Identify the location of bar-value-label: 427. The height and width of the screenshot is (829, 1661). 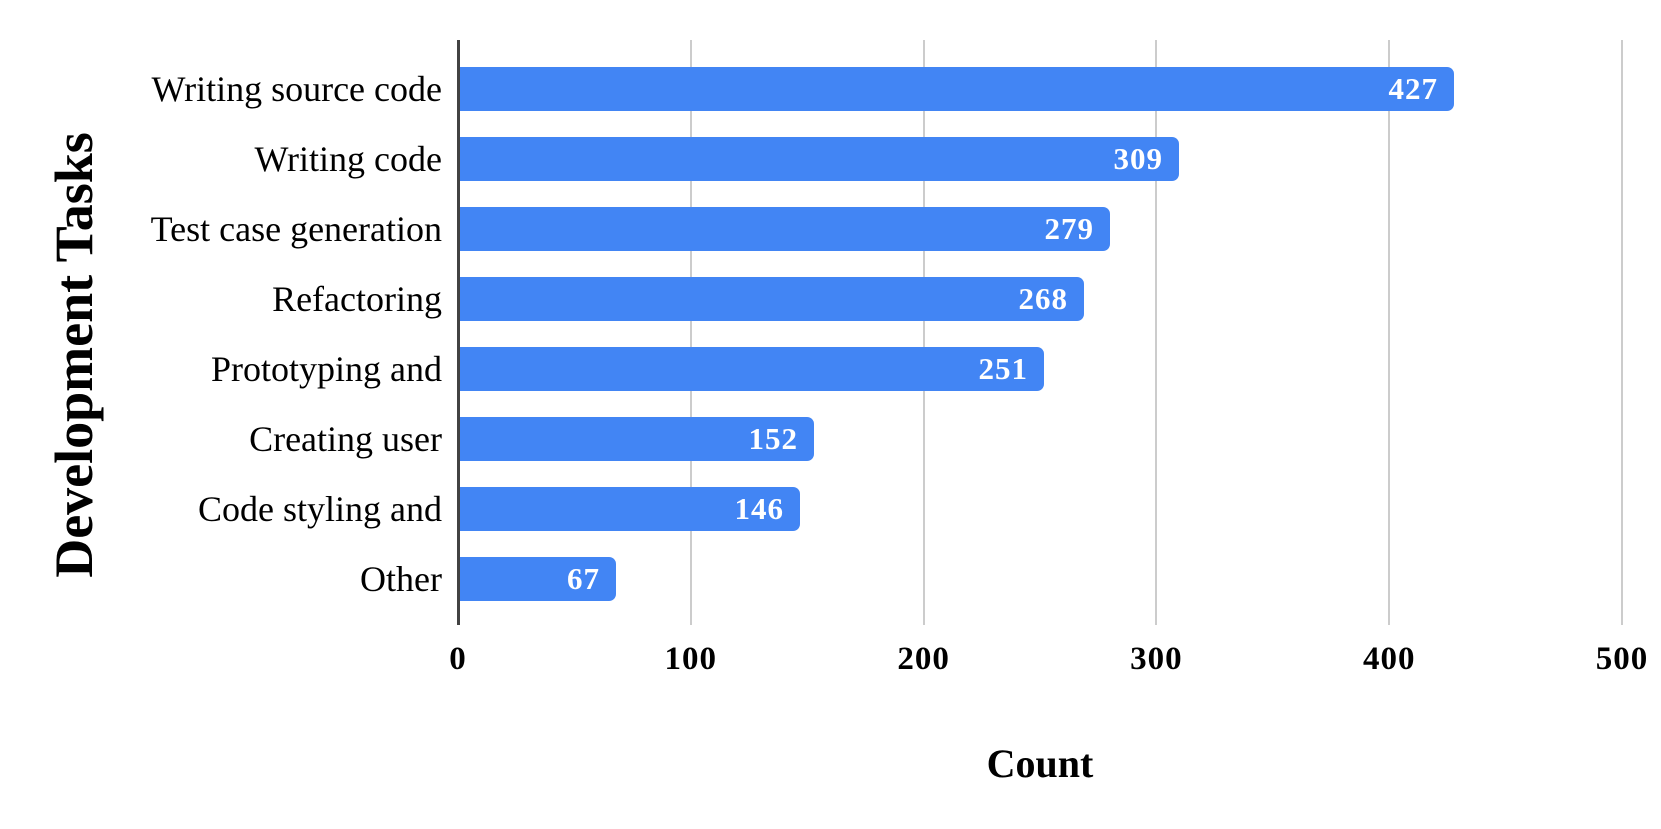
(1413, 88).